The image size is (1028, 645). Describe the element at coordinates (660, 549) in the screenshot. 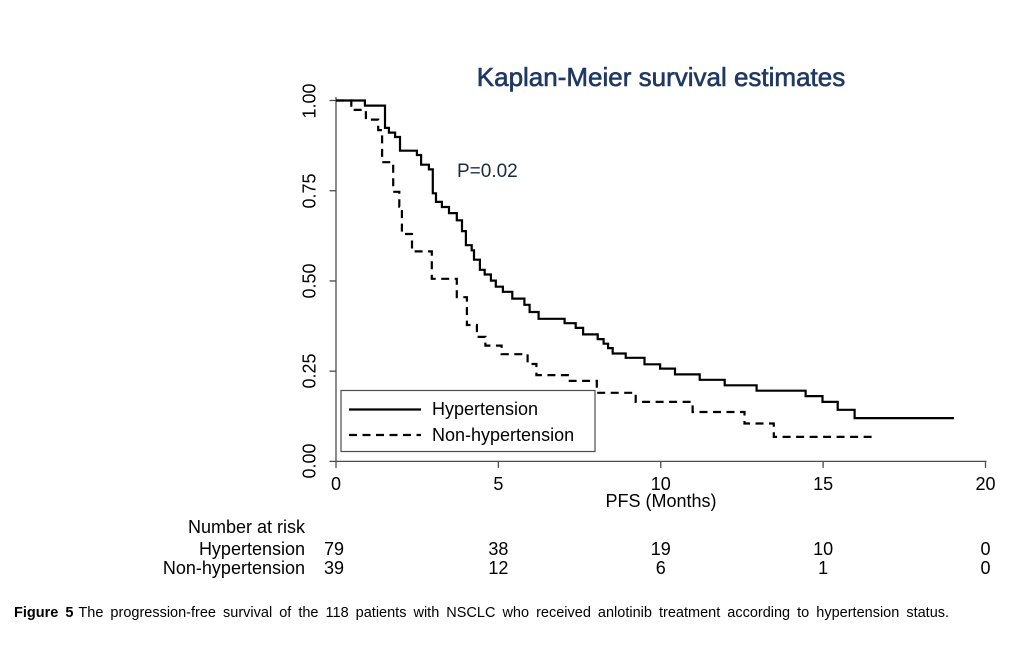

I see `risk-count: 19` at that location.